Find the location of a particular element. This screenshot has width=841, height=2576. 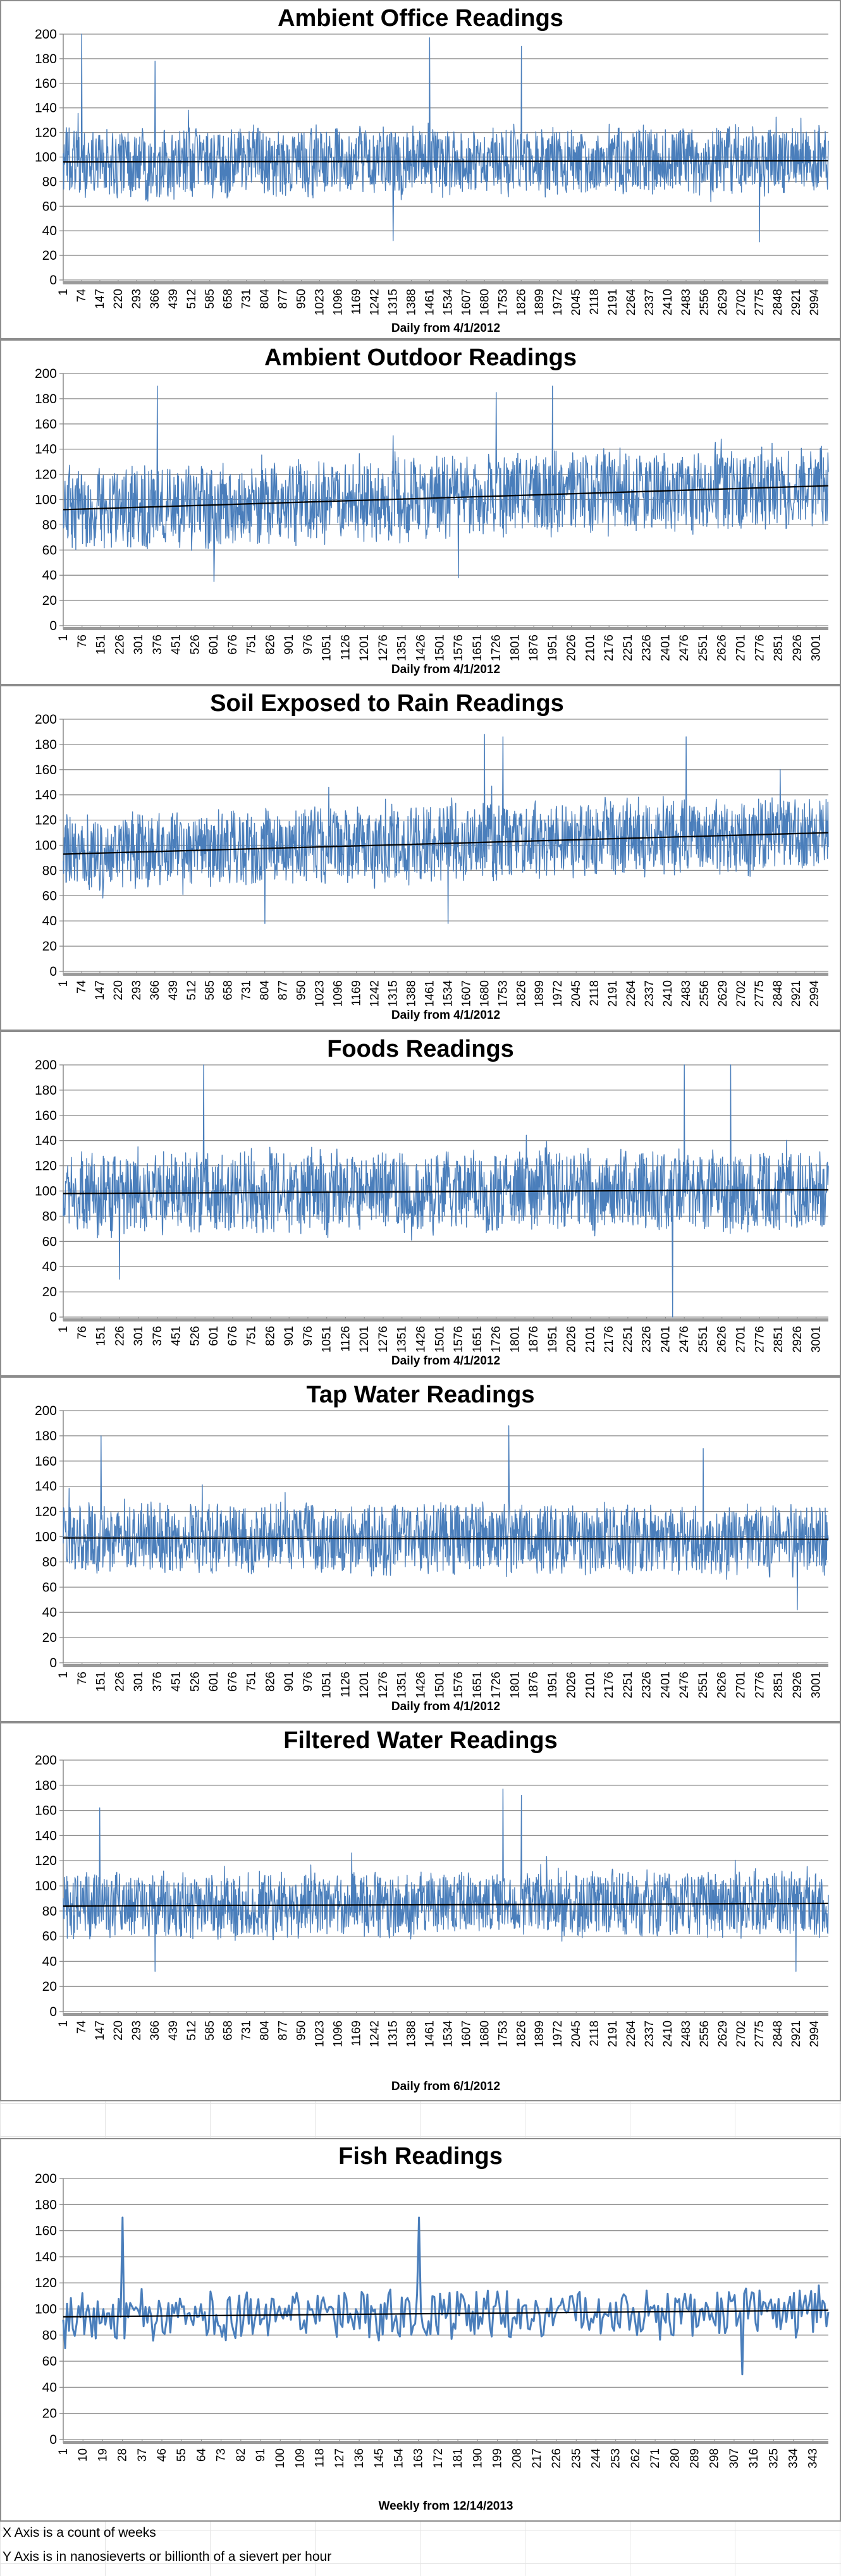

x-tick-label: 2556 is located at coordinates (704, 2034).